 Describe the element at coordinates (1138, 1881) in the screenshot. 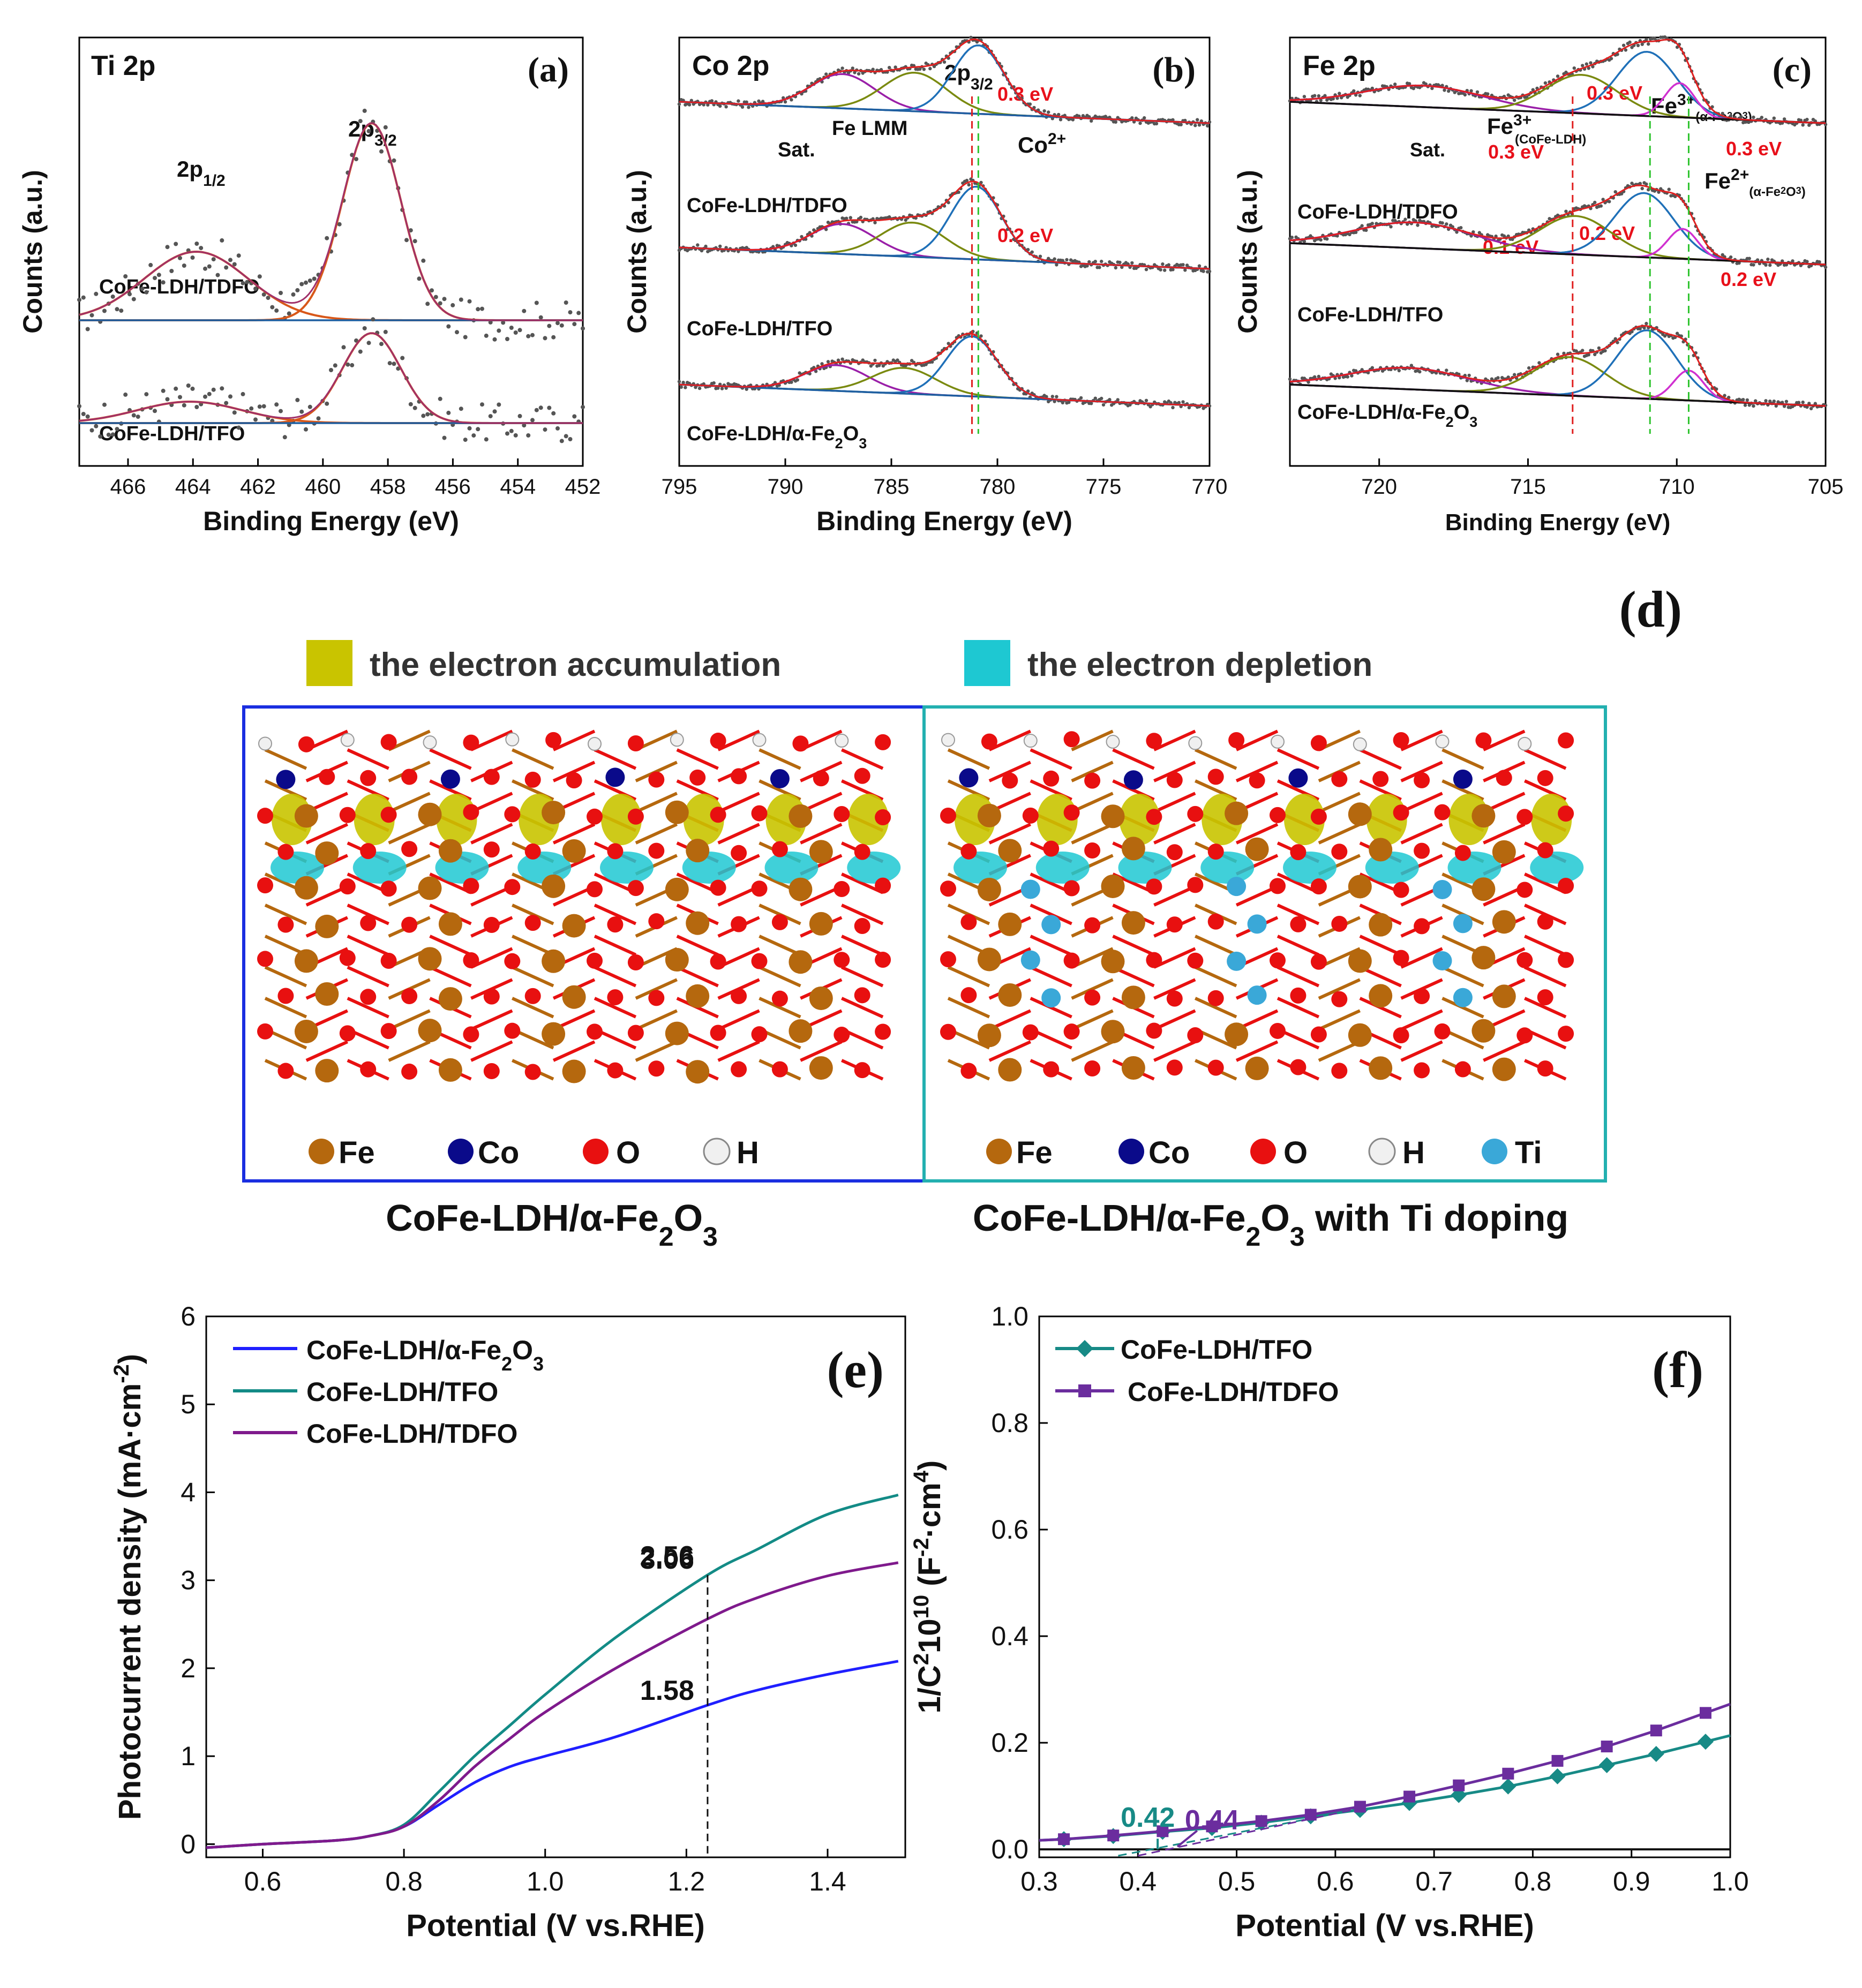

I see `x-tick-label: 0.4` at that location.